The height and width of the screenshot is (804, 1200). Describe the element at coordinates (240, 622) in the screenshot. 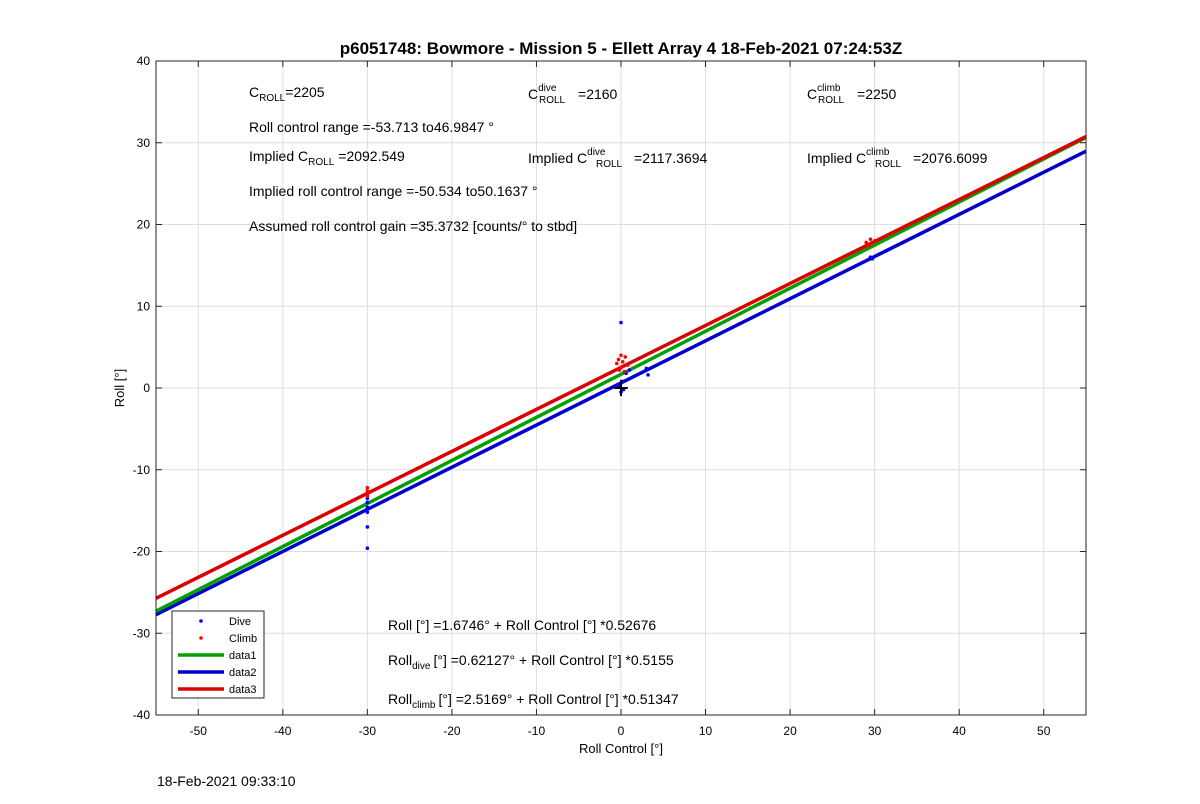

I see `legend-label: Dive` at that location.